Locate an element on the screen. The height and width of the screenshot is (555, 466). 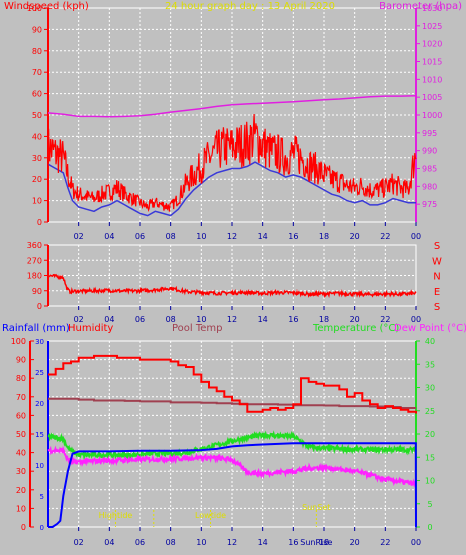
barometer-ytick-label: 1000 is located at coordinates (432, 115).